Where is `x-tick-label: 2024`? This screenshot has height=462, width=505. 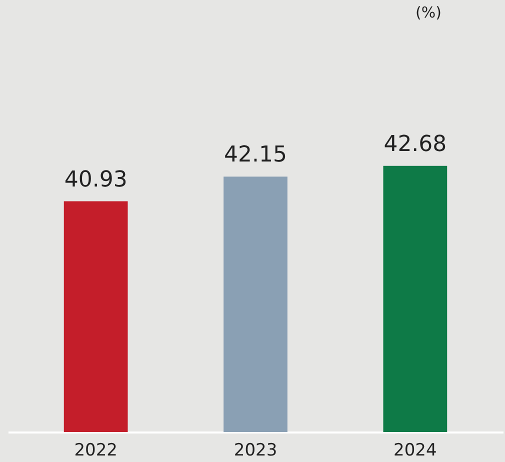
x-tick-label: 2024 is located at coordinates (415, 450).